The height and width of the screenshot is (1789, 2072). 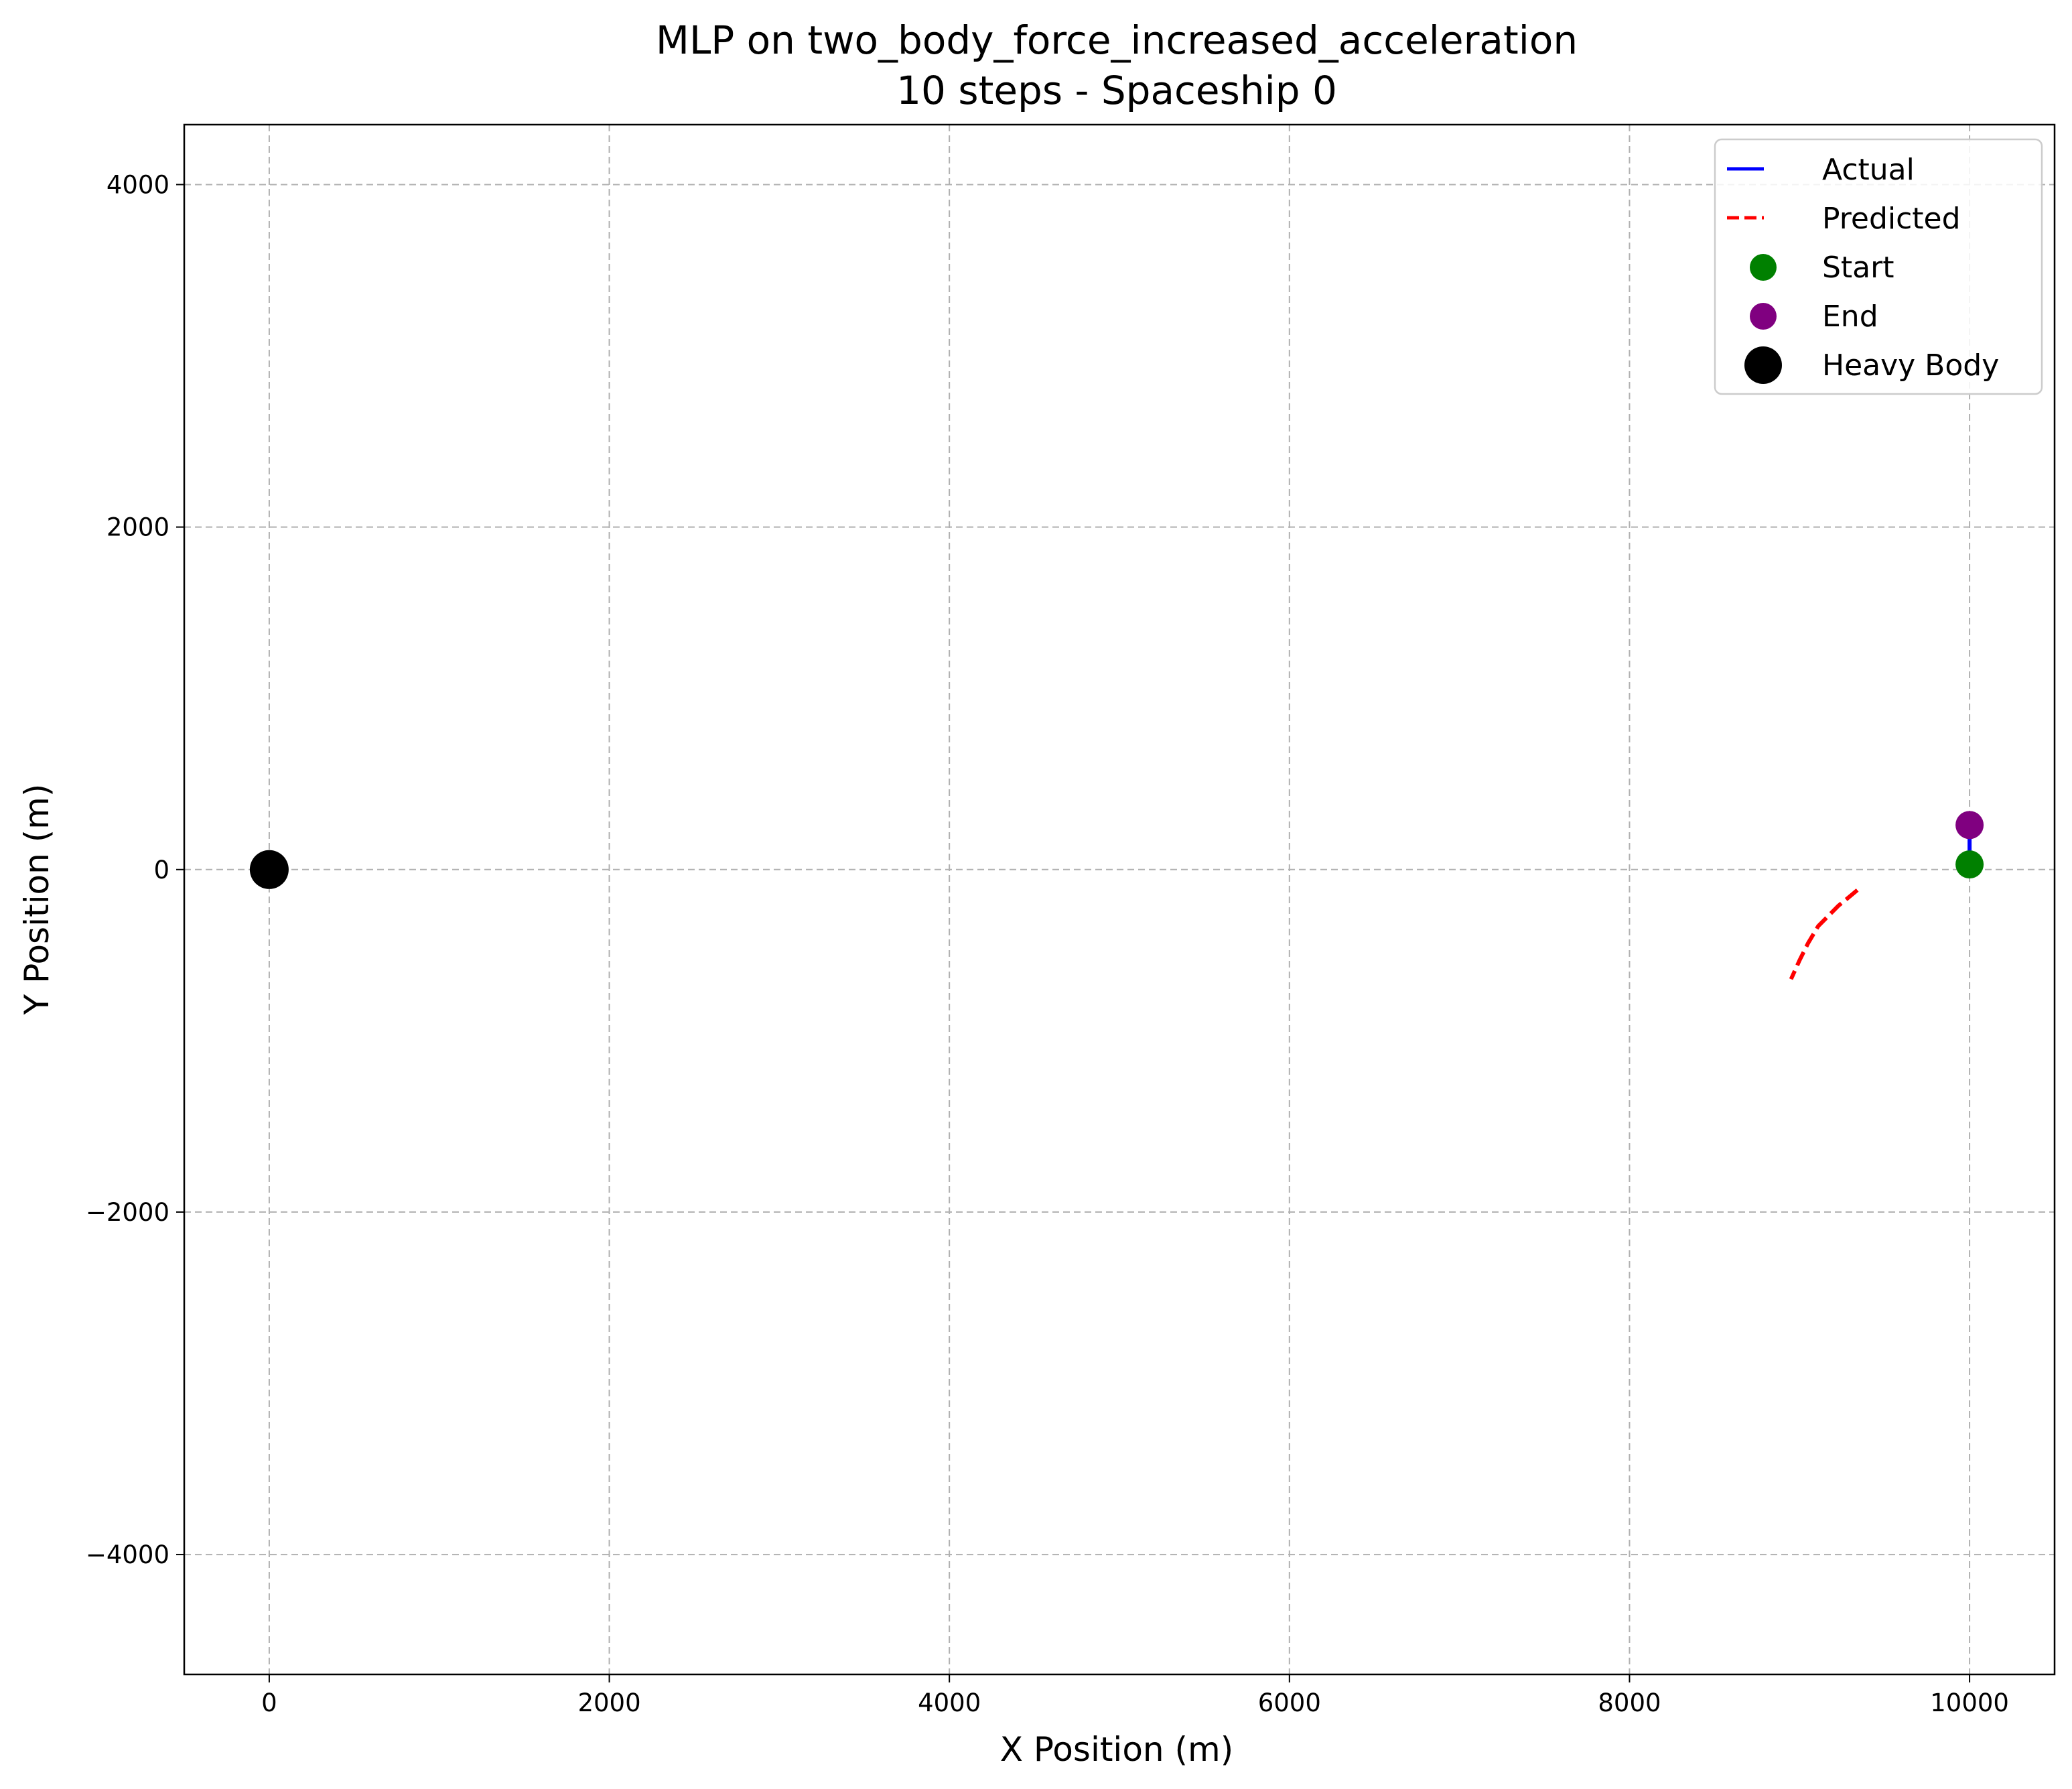 I want to click on y-tick-label: −2000, so click(x=127, y=1212).